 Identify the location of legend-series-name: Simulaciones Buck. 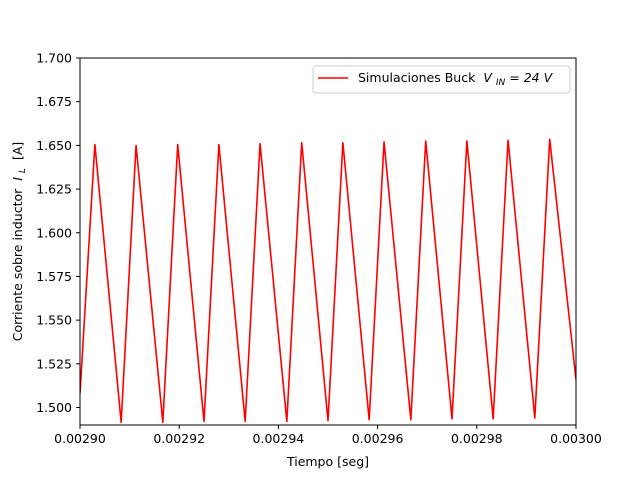
(417, 77).